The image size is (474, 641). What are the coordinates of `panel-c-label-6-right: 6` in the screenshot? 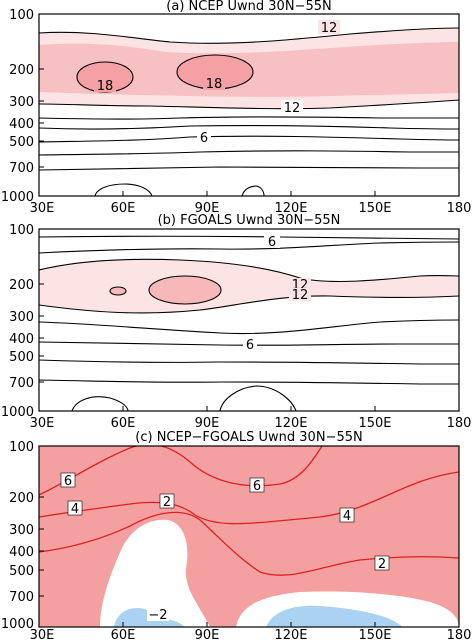 It's located at (257, 486).